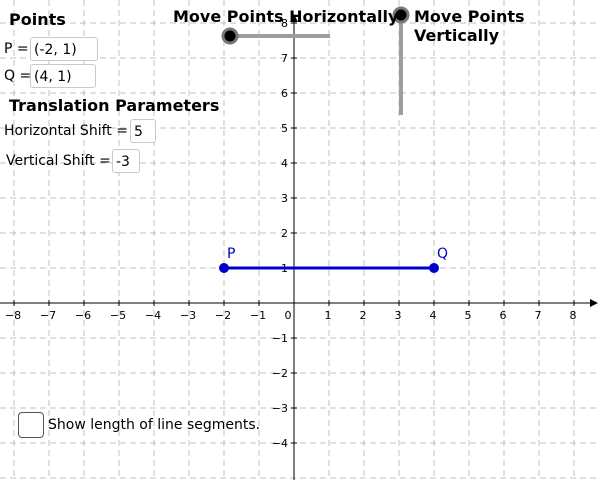 The height and width of the screenshot is (480, 600). I want to click on y-axis-arrow, so click(294, 18).